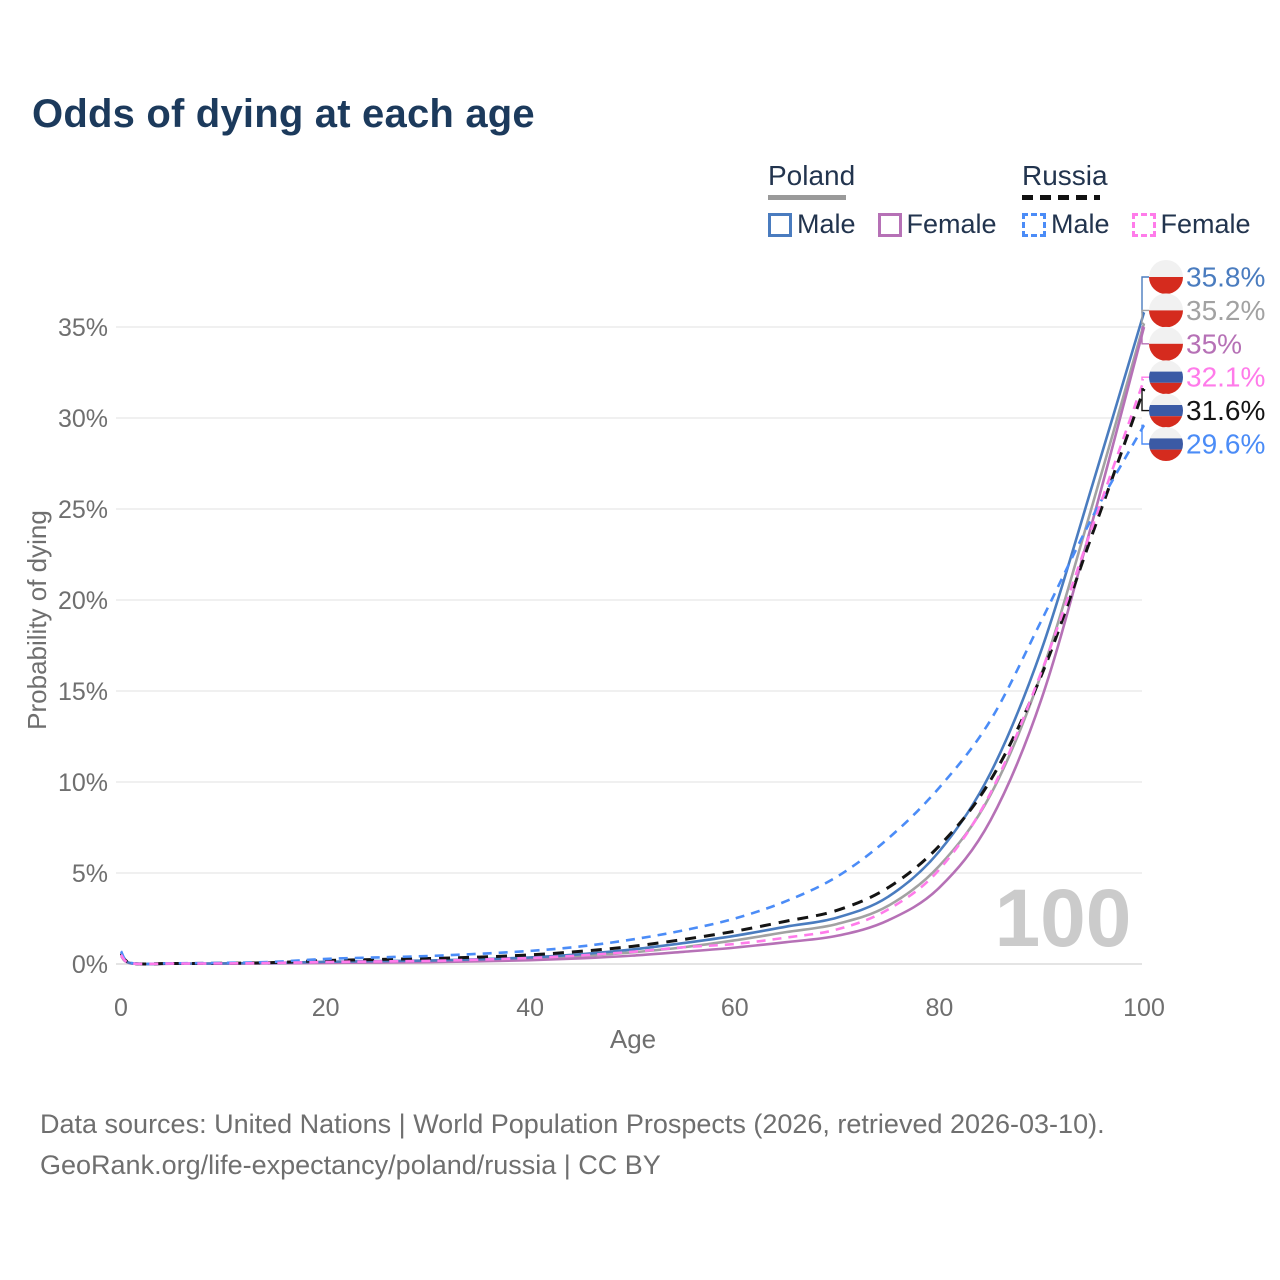 The width and height of the screenshot is (1280, 1280). What do you see at coordinates (1034, 224) in the screenshot?
I see `russia-male-swatch-icon` at bounding box center [1034, 224].